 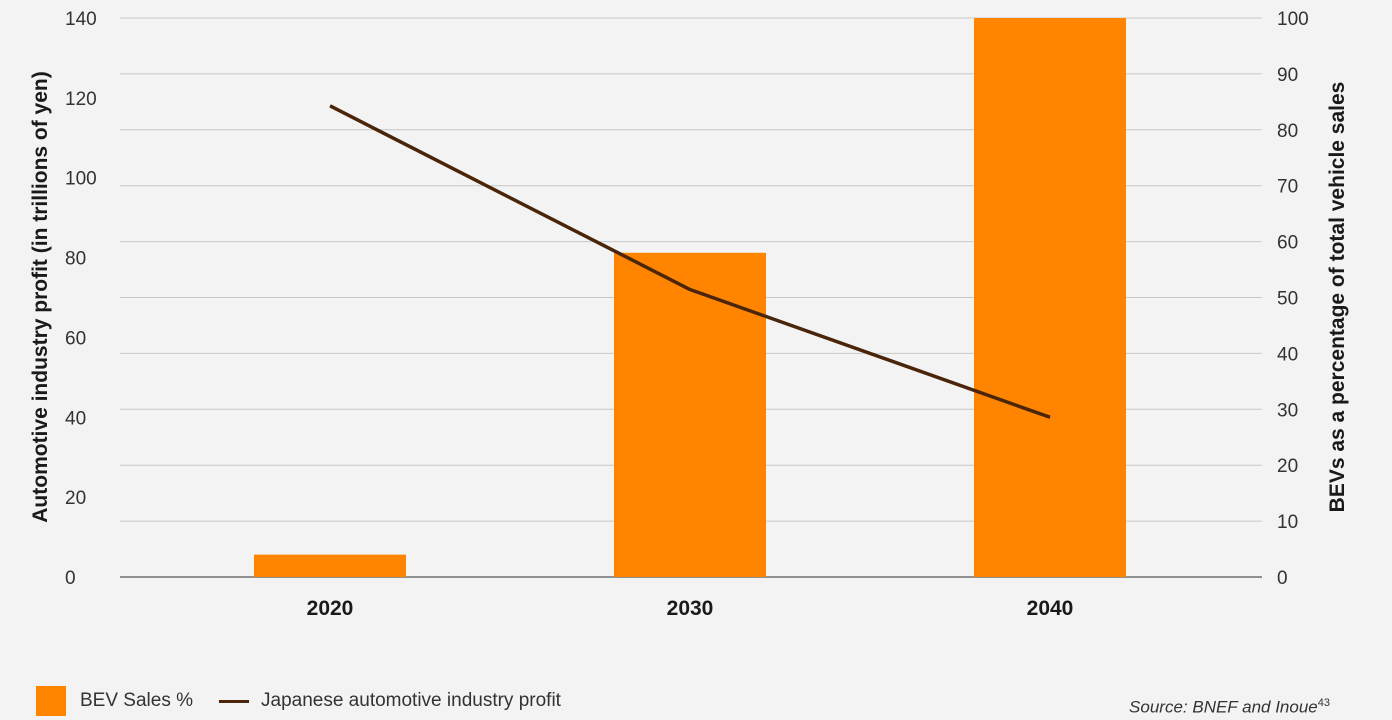 I want to click on category-label: 2030, so click(x=690, y=608).